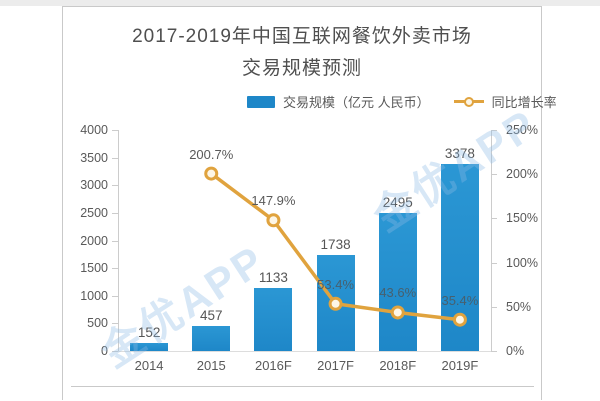 Image resolution: width=600 pixels, height=401 pixels. Describe the element at coordinates (94, 185) in the screenshot. I see `y-axis-left-tick-label: 3000` at that location.